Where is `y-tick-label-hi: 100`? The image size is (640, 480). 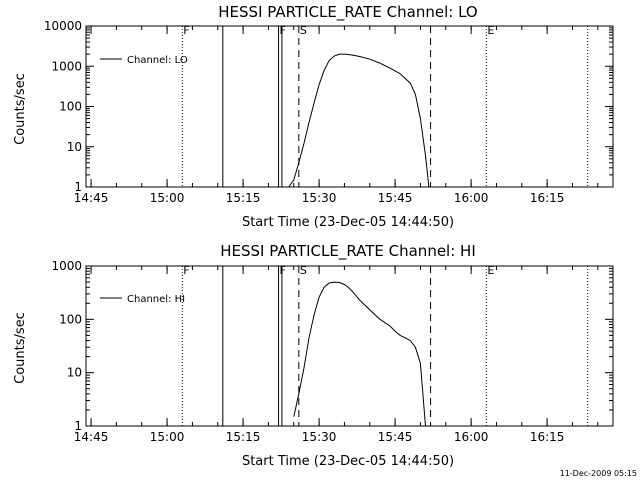 y-tick-label-hi: 100 is located at coordinates (70, 319).